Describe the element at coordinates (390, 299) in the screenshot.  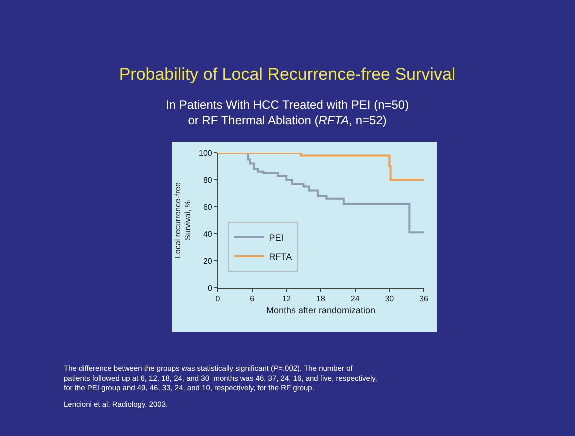
I see `x-tick-label: 30` at that location.